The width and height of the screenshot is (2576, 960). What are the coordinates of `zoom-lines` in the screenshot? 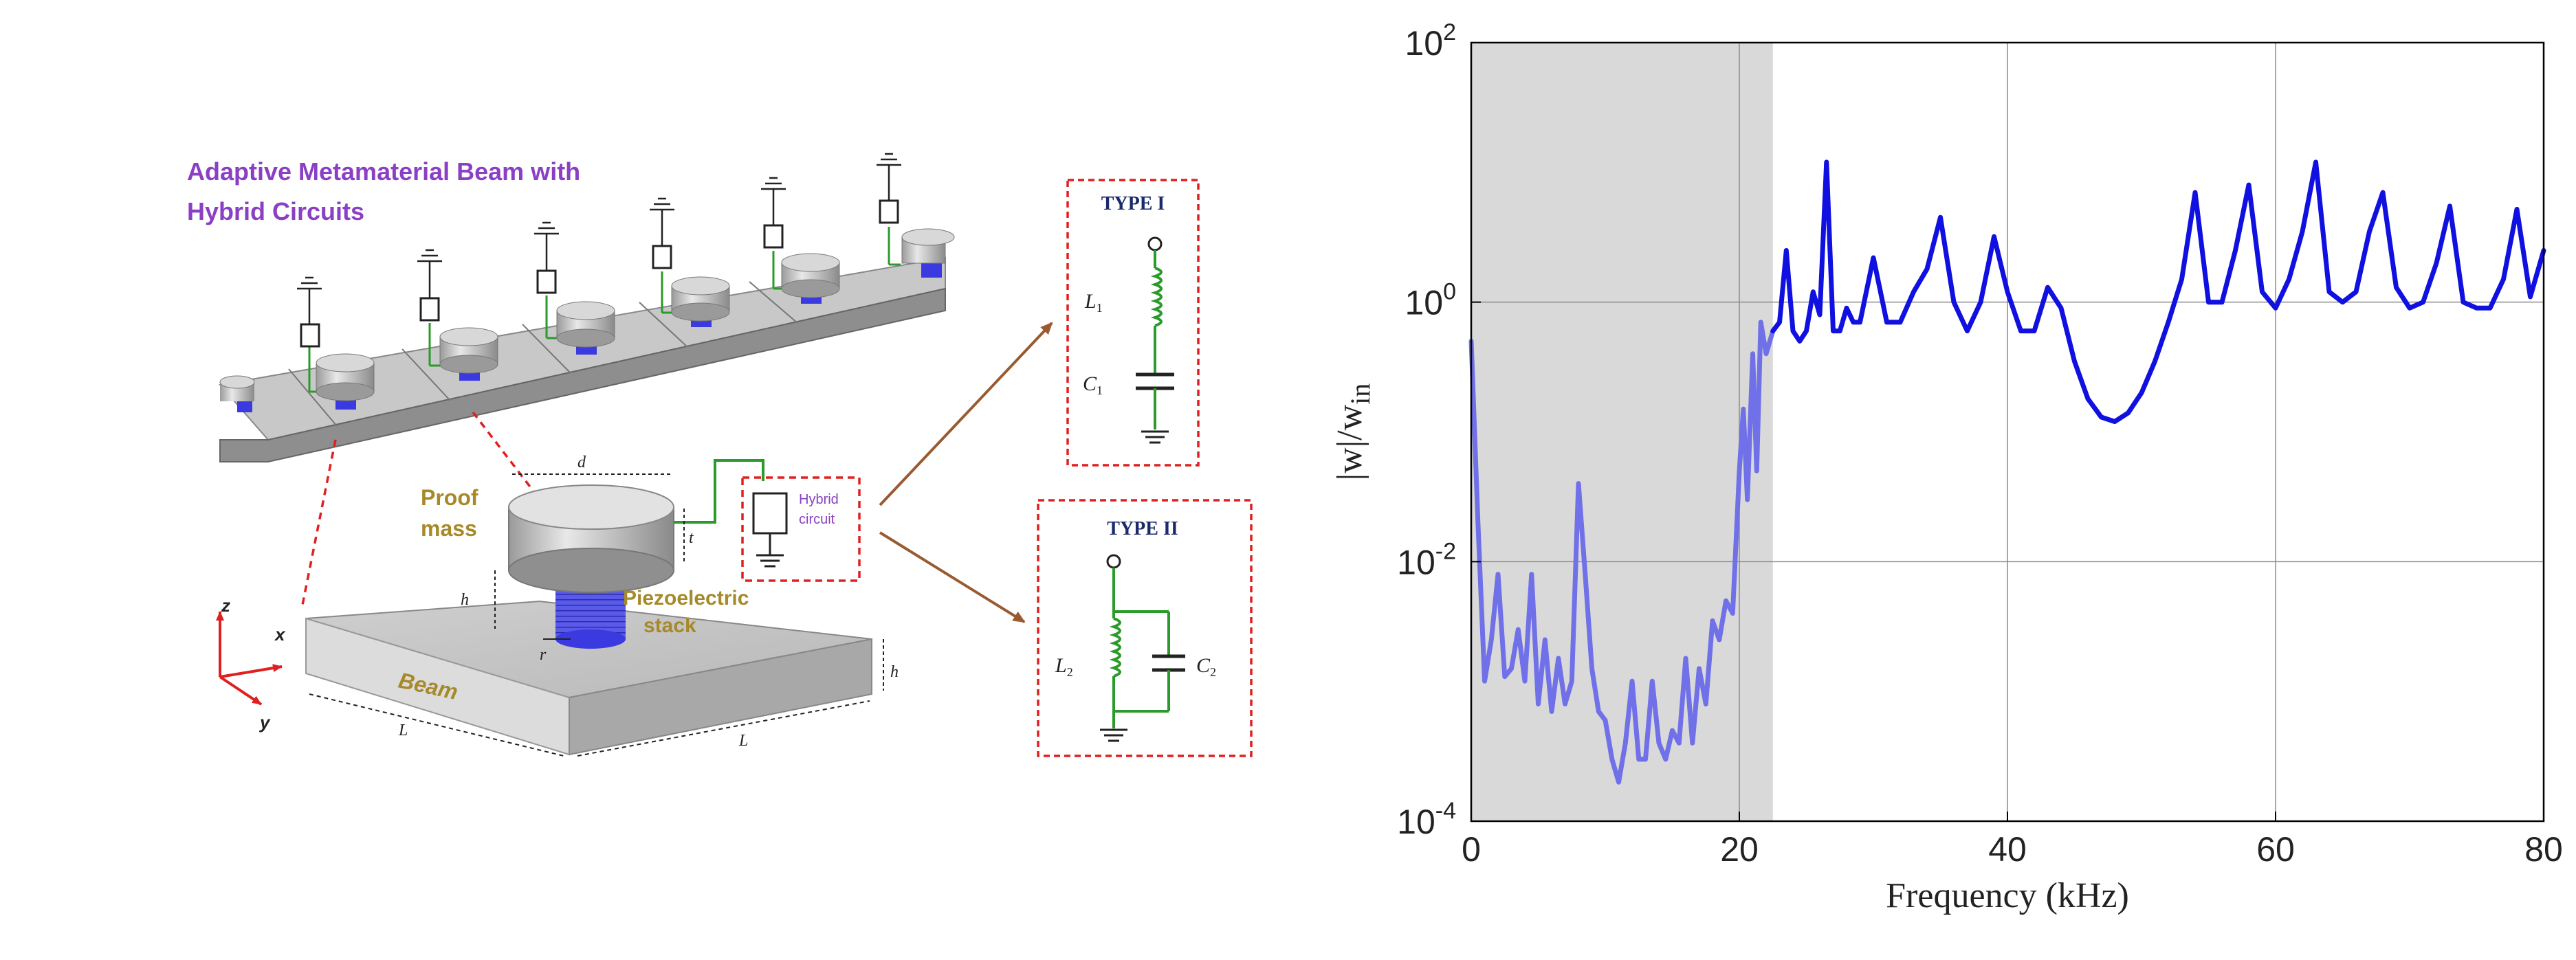 It's located at (419, 508).